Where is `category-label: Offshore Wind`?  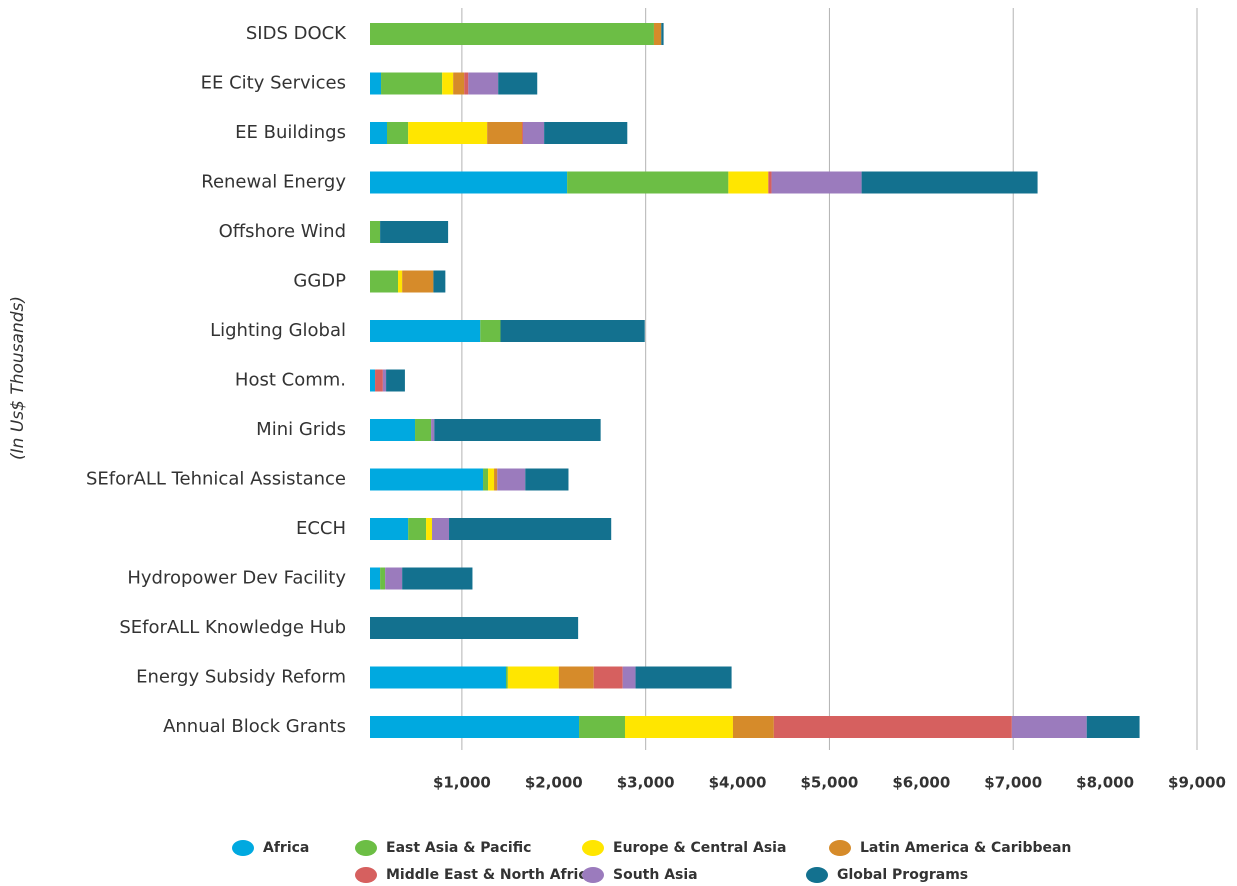 category-label: Offshore Wind is located at coordinates (282, 231).